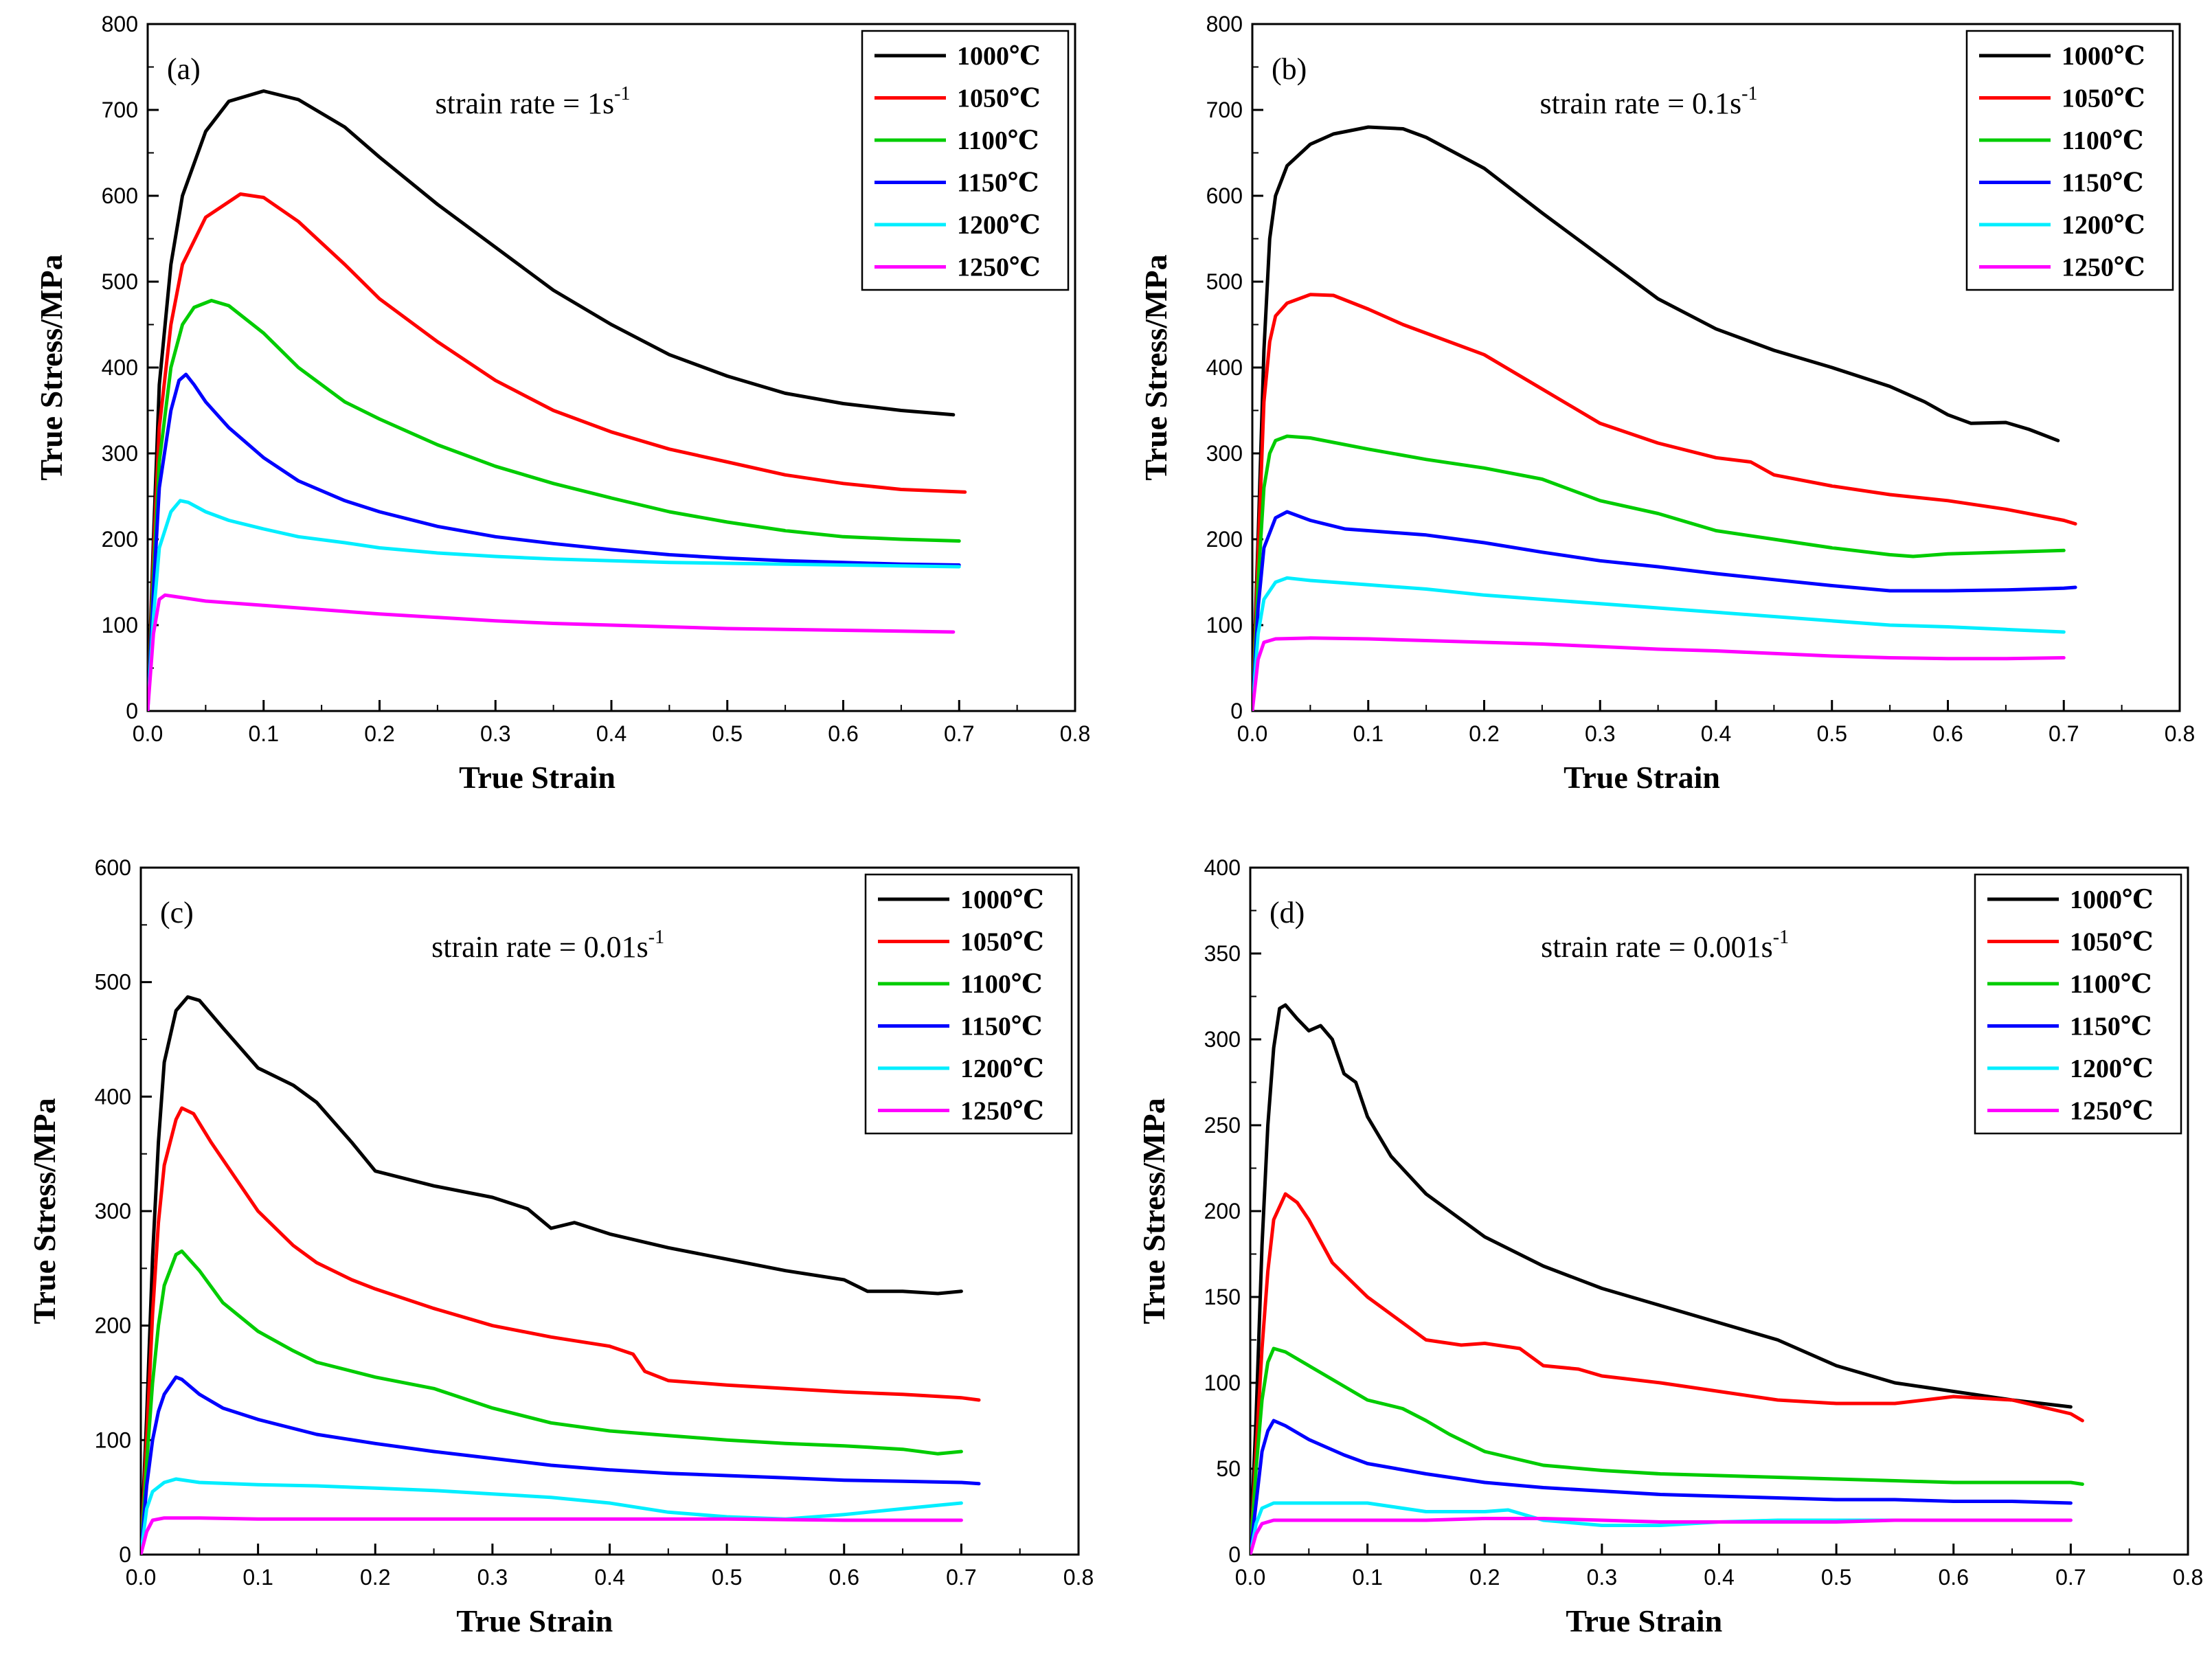 This screenshot has height=1659, width=2212. What do you see at coordinates (533, 101) in the screenshot?
I see `strain-rate-annotation: strain rate = 1s-1` at bounding box center [533, 101].